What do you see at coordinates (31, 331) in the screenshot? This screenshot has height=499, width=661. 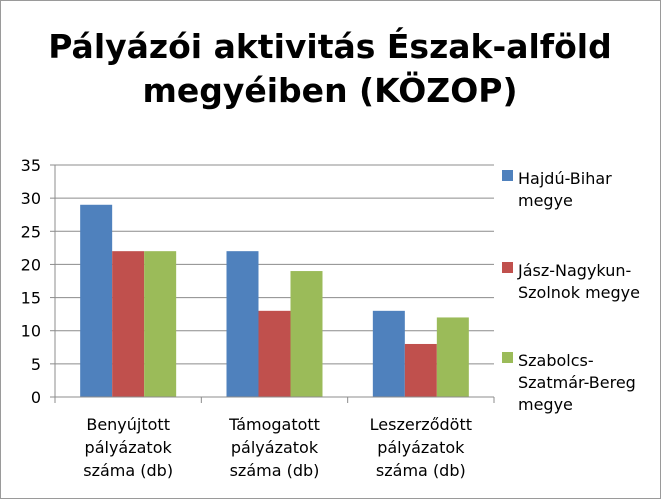 I see `y-tick-label: 10` at bounding box center [31, 331].